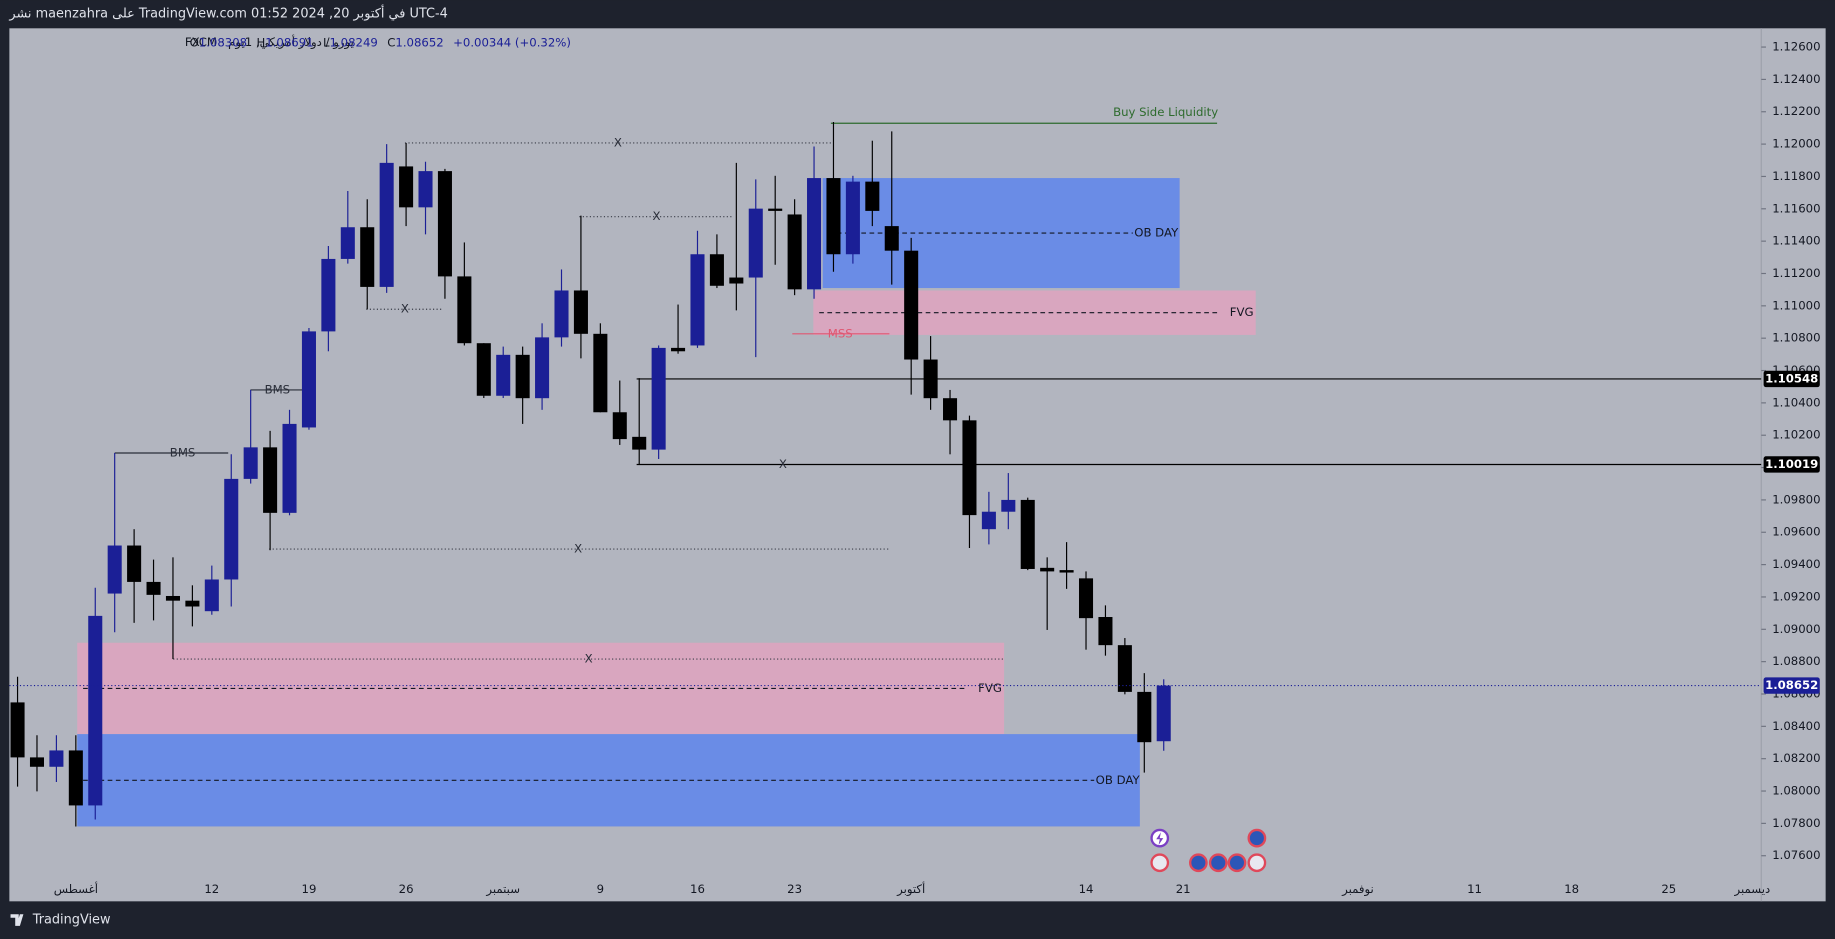 Image resolution: width=1835 pixels, height=939 pixels. What do you see at coordinates (1796, 726) in the screenshot?
I see `y-tick-label: 1.08400` at bounding box center [1796, 726].